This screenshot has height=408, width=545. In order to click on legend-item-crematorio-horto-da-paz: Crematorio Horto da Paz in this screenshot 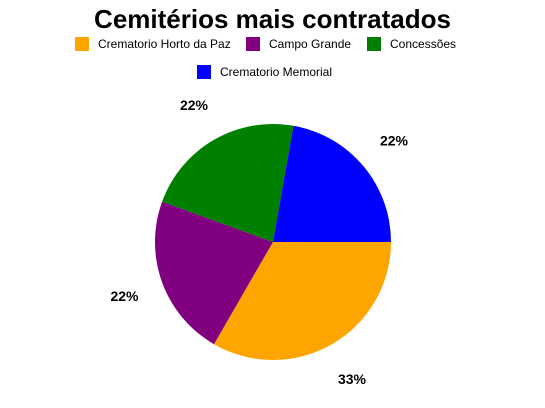, I will do `click(153, 44)`.